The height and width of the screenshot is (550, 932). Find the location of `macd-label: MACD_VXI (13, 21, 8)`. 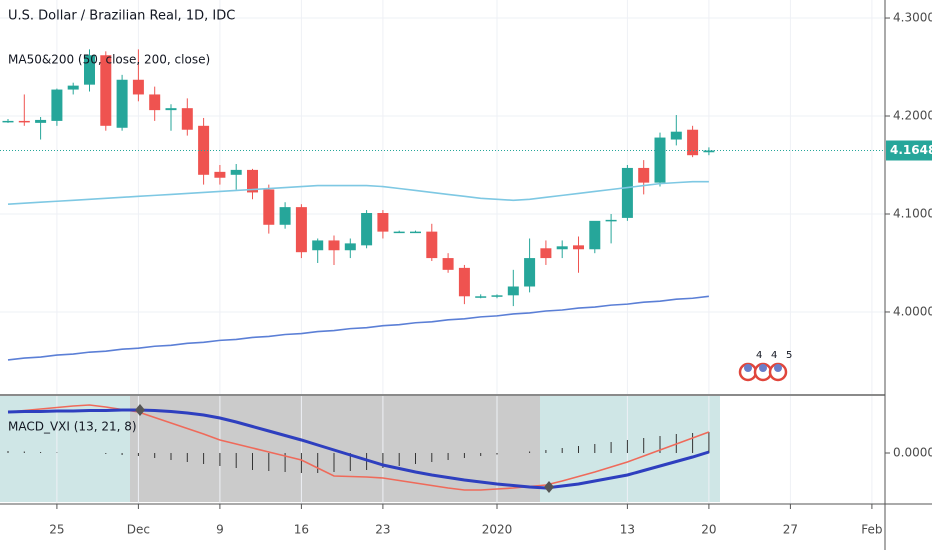

macd-label: MACD_VXI (13, 21, 8) is located at coordinates (72, 427).